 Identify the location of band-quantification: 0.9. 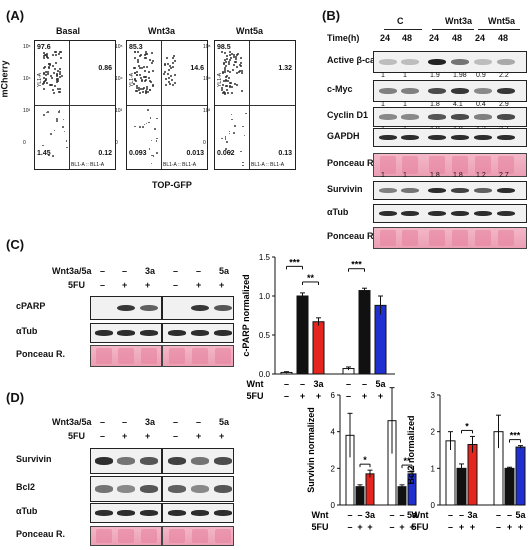
(481, 75).